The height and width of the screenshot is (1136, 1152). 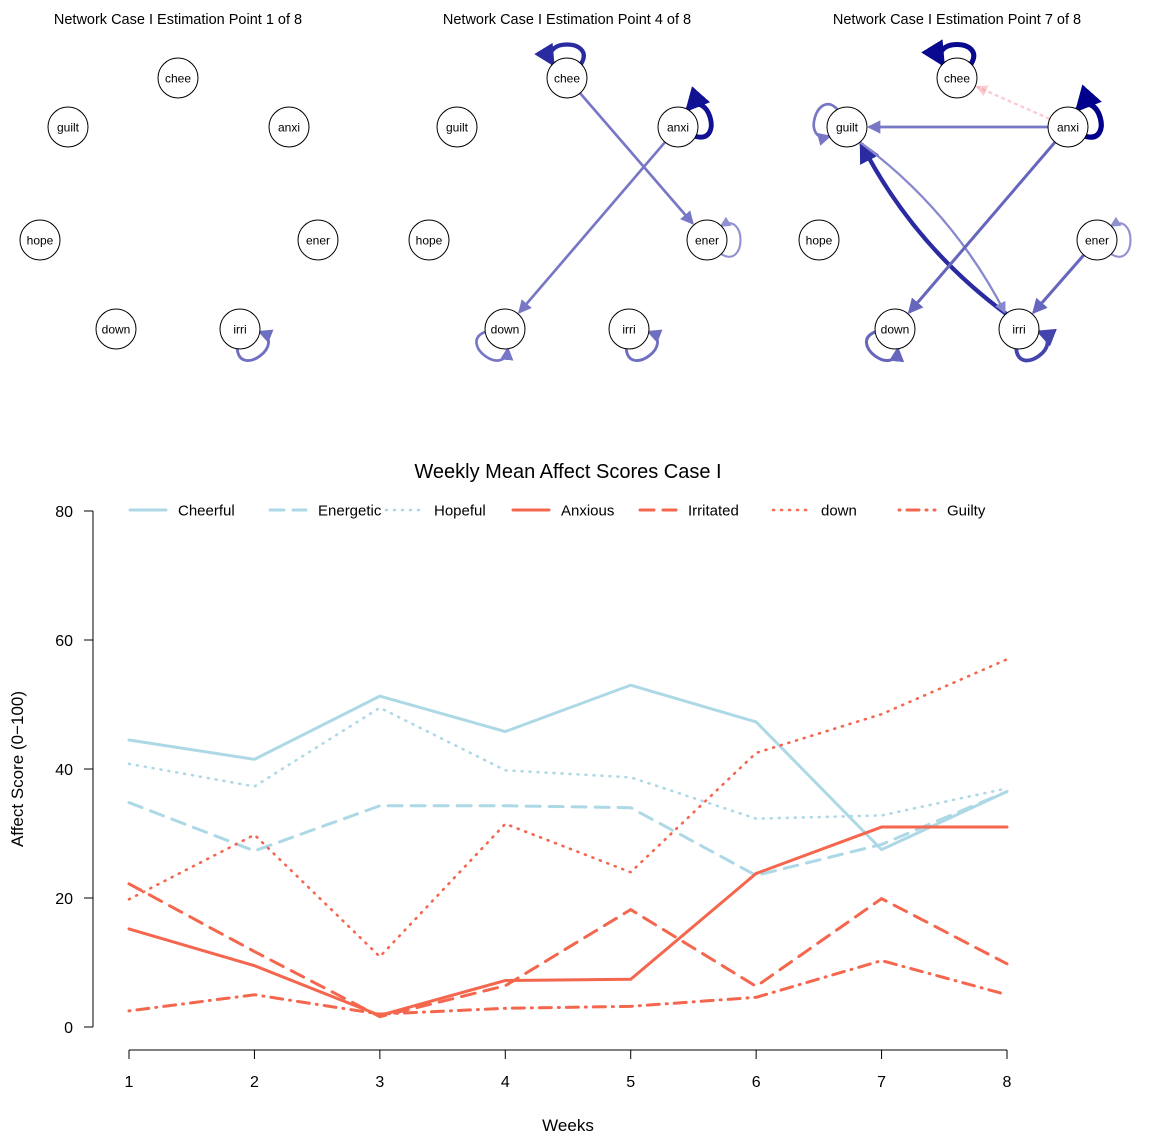 I want to click on legend-item-hopeful: Hopeful, so click(x=435, y=511).